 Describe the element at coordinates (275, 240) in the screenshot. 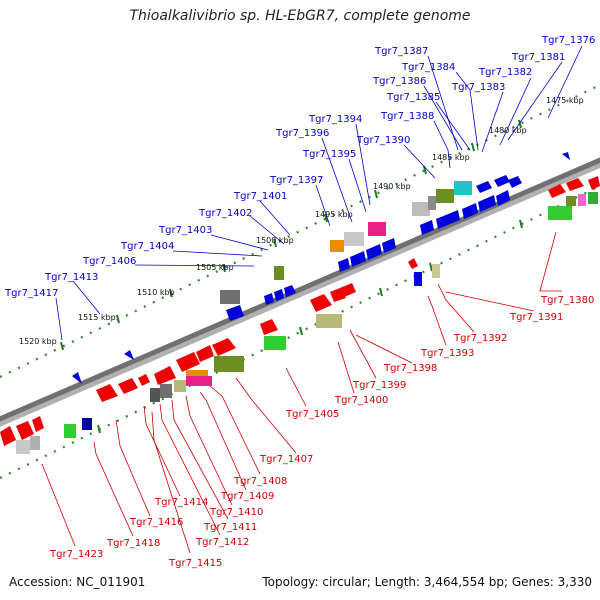

I see `kbp-label: 1500 kbp` at that location.